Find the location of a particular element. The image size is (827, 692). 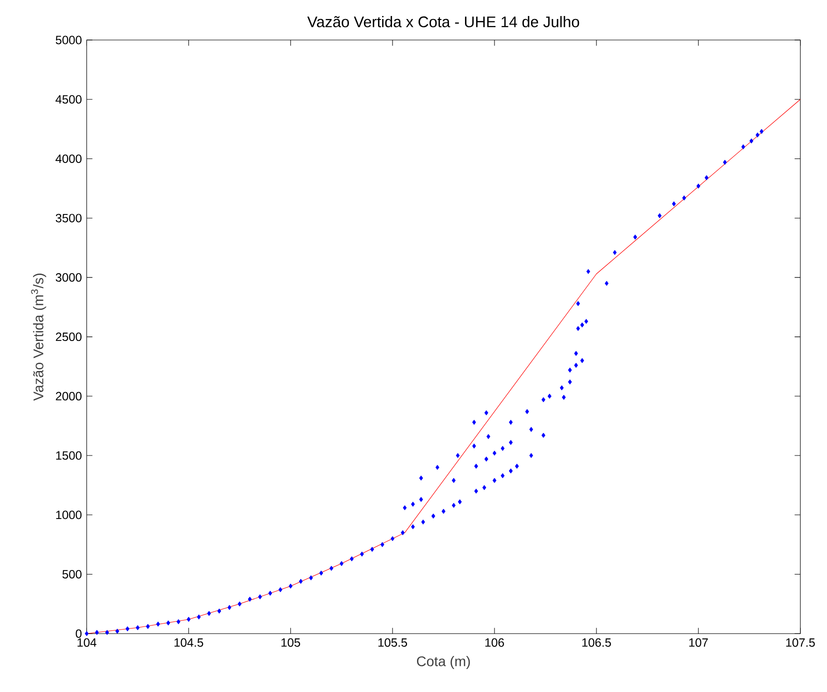

x-tick-label: 106 is located at coordinates (494, 642).